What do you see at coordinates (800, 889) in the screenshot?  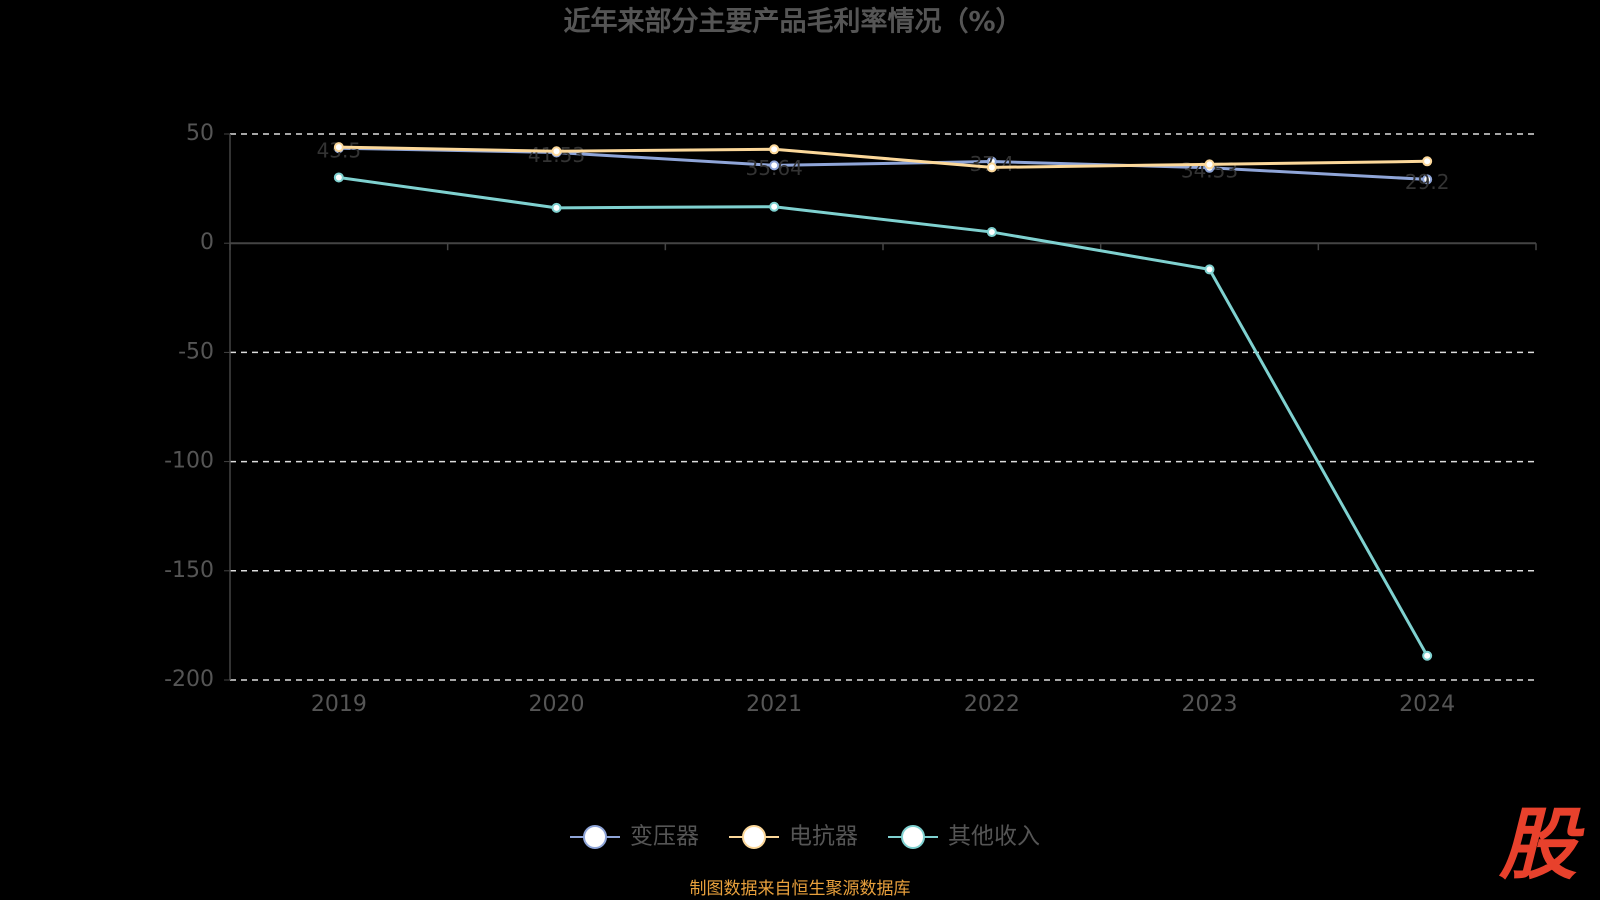 I see `source-note: 制图数据来自恒生聚源数据库` at bounding box center [800, 889].